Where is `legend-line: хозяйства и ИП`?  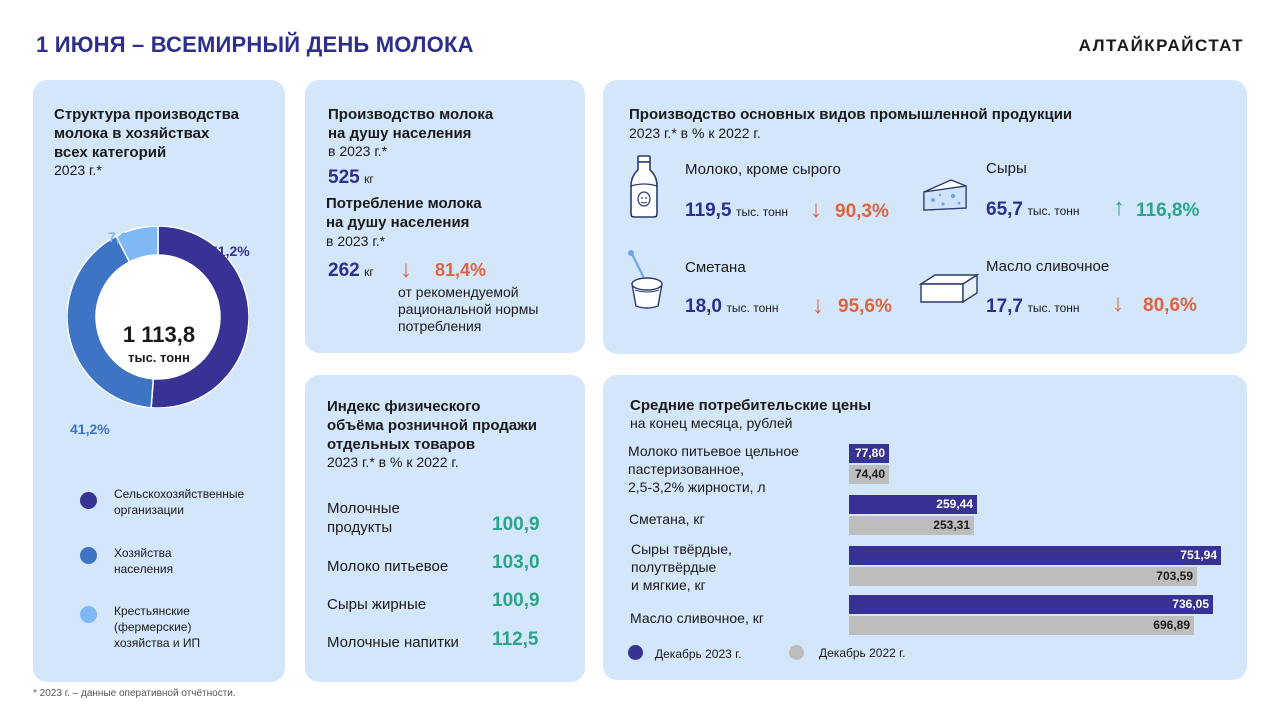 legend-line: хозяйства и ИП is located at coordinates (157, 643).